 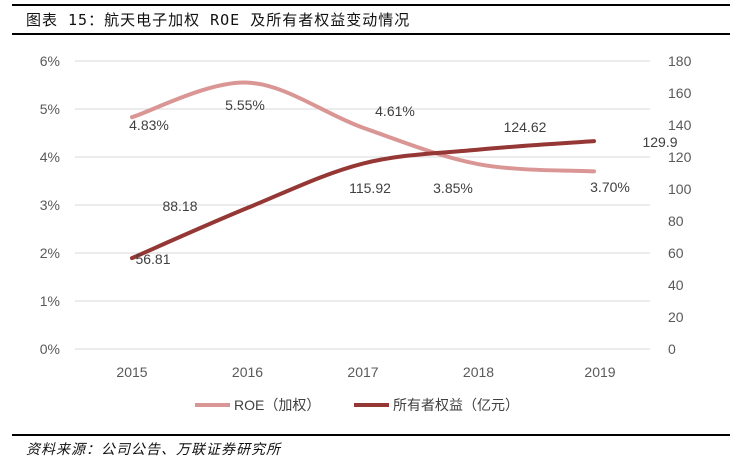 I want to click on data-label: 115.92, so click(x=370, y=188).